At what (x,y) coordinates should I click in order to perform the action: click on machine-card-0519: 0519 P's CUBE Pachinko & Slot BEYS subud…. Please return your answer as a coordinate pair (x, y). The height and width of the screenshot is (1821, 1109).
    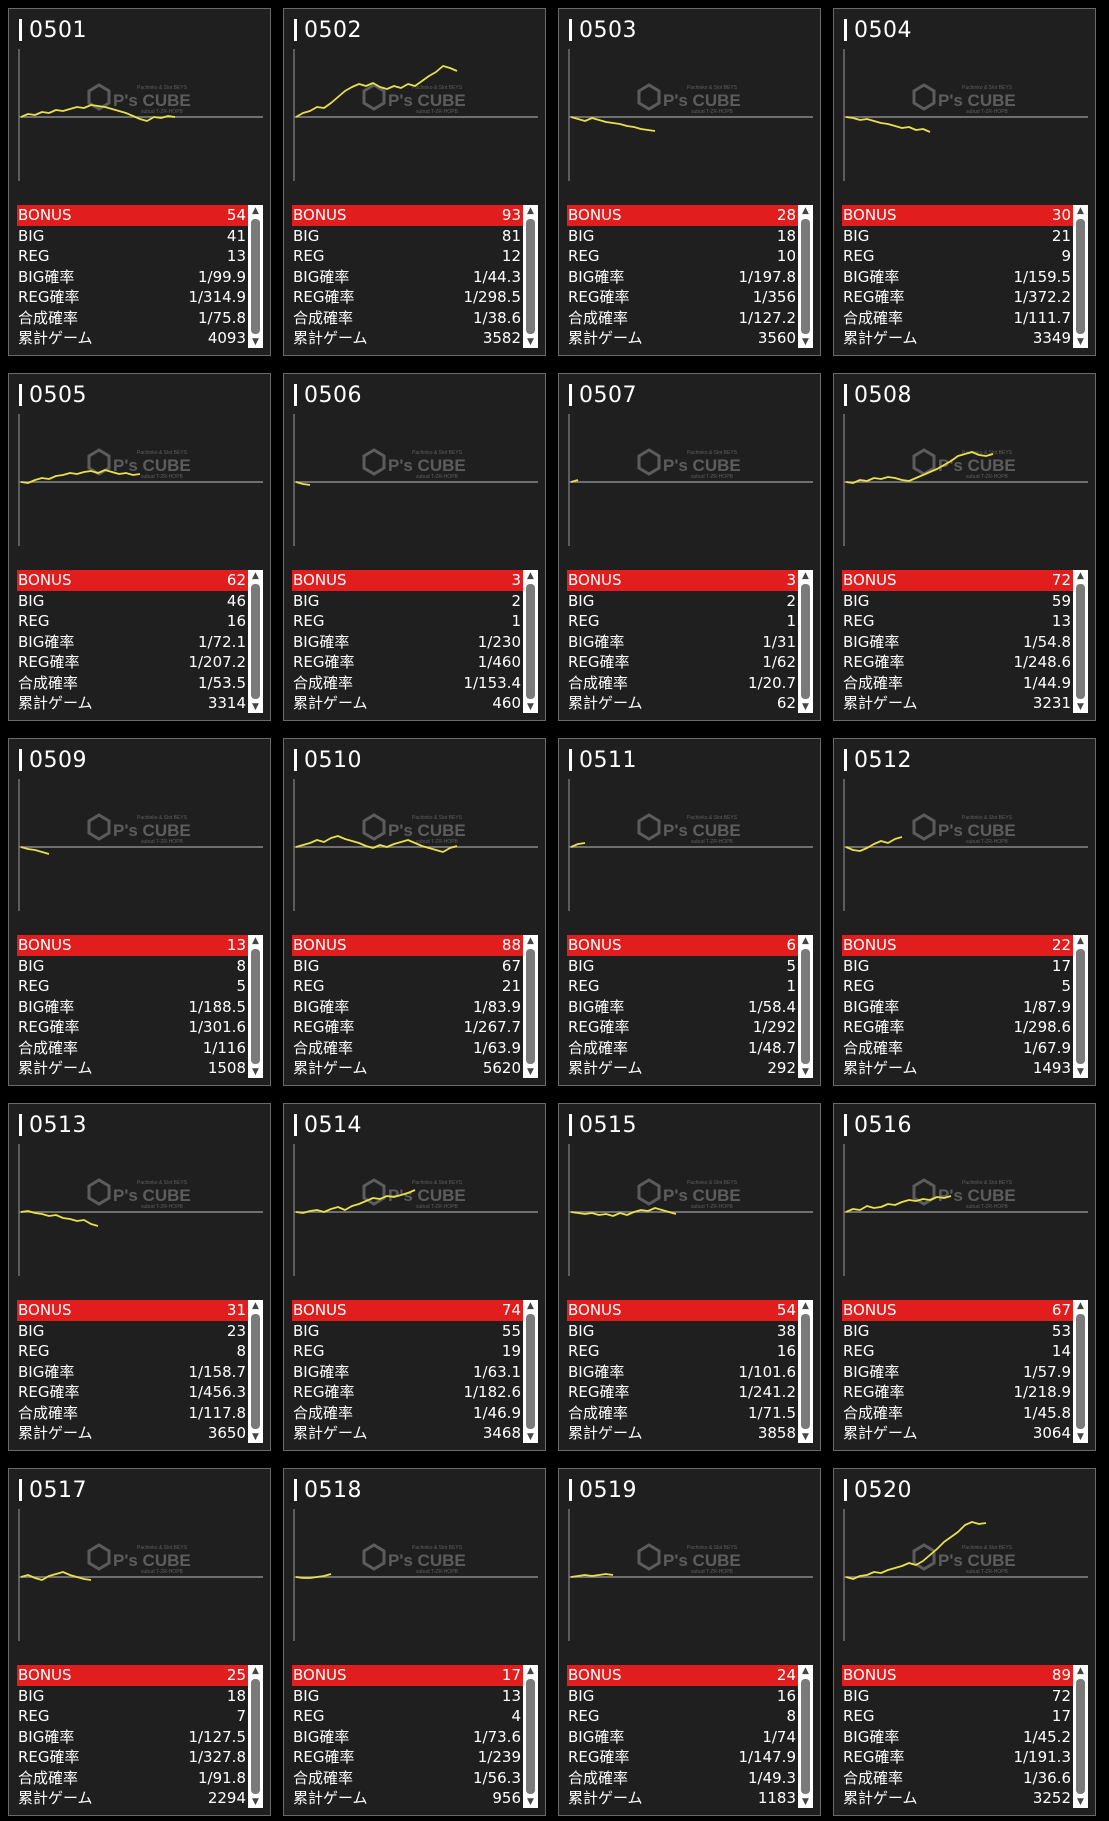
    Looking at the image, I should click on (689, 1642).